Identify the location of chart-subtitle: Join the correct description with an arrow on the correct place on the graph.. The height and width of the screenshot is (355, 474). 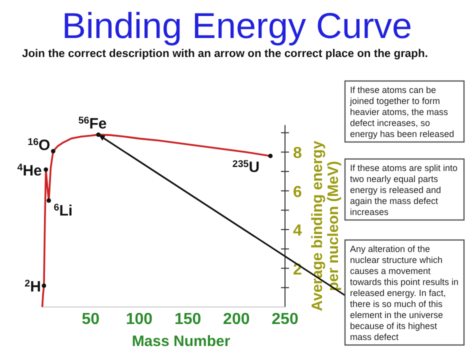
(225, 54).